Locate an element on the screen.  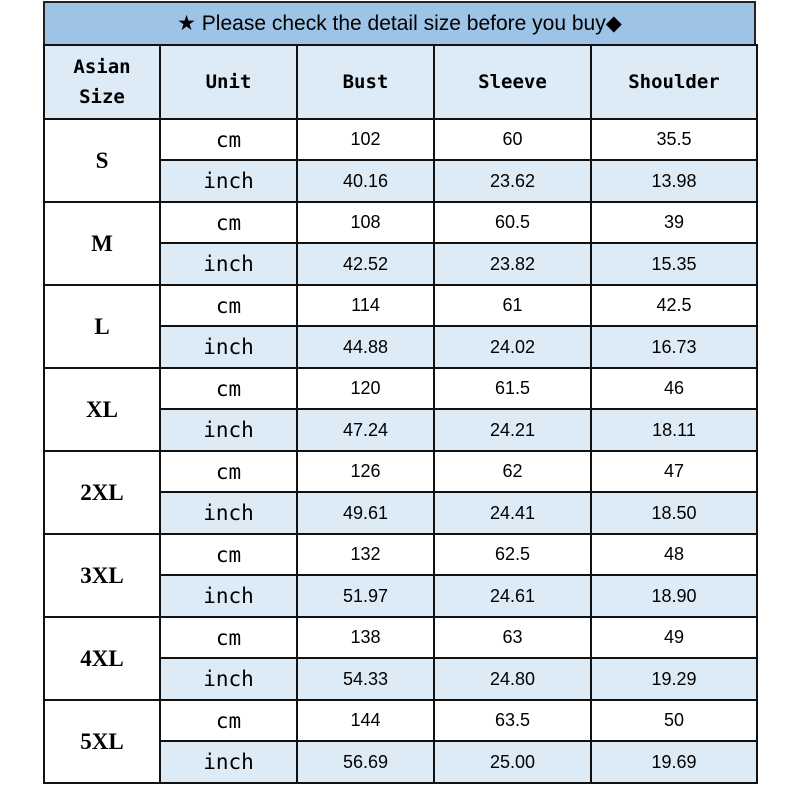
sleeve-value: 24.80 is located at coordinates (512, 679).